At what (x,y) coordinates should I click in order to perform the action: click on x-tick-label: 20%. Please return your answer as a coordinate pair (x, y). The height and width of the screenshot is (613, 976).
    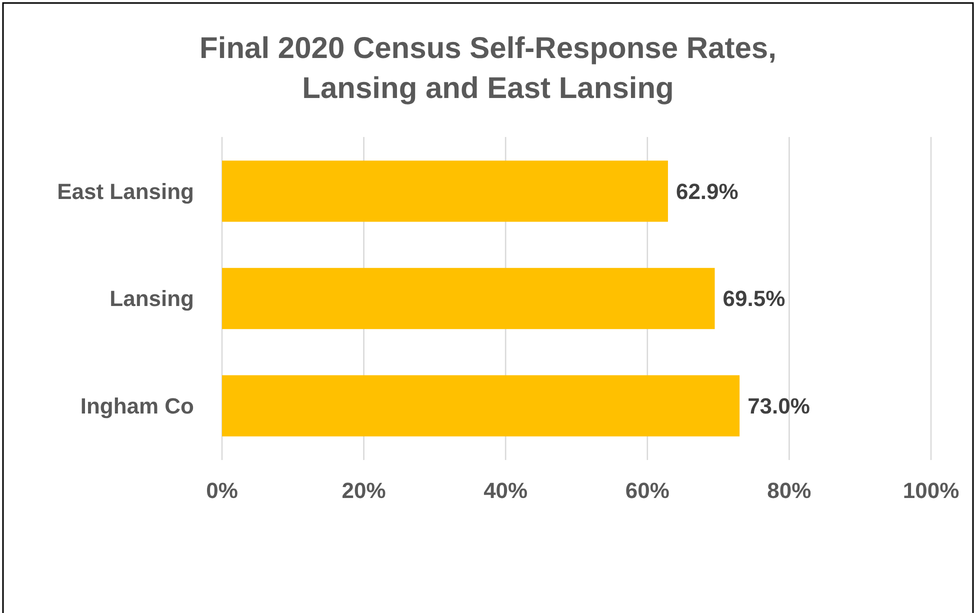
    Looking at the image, I should click on (364, 490).